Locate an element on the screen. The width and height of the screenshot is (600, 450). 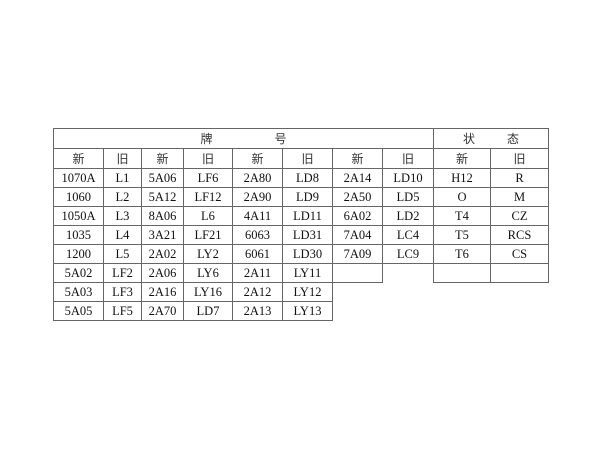
table-cell: LY6 is located at coordinates (208, 273).